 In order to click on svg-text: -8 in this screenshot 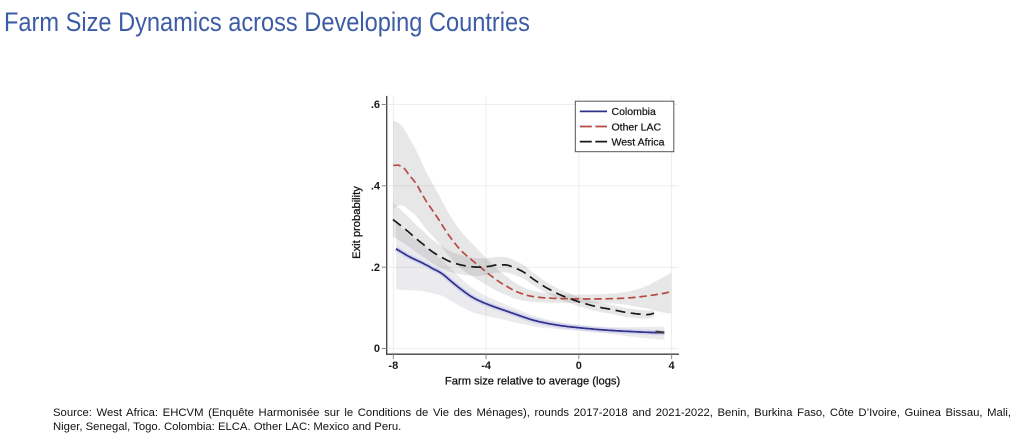, I will do `click(393, 366)`.